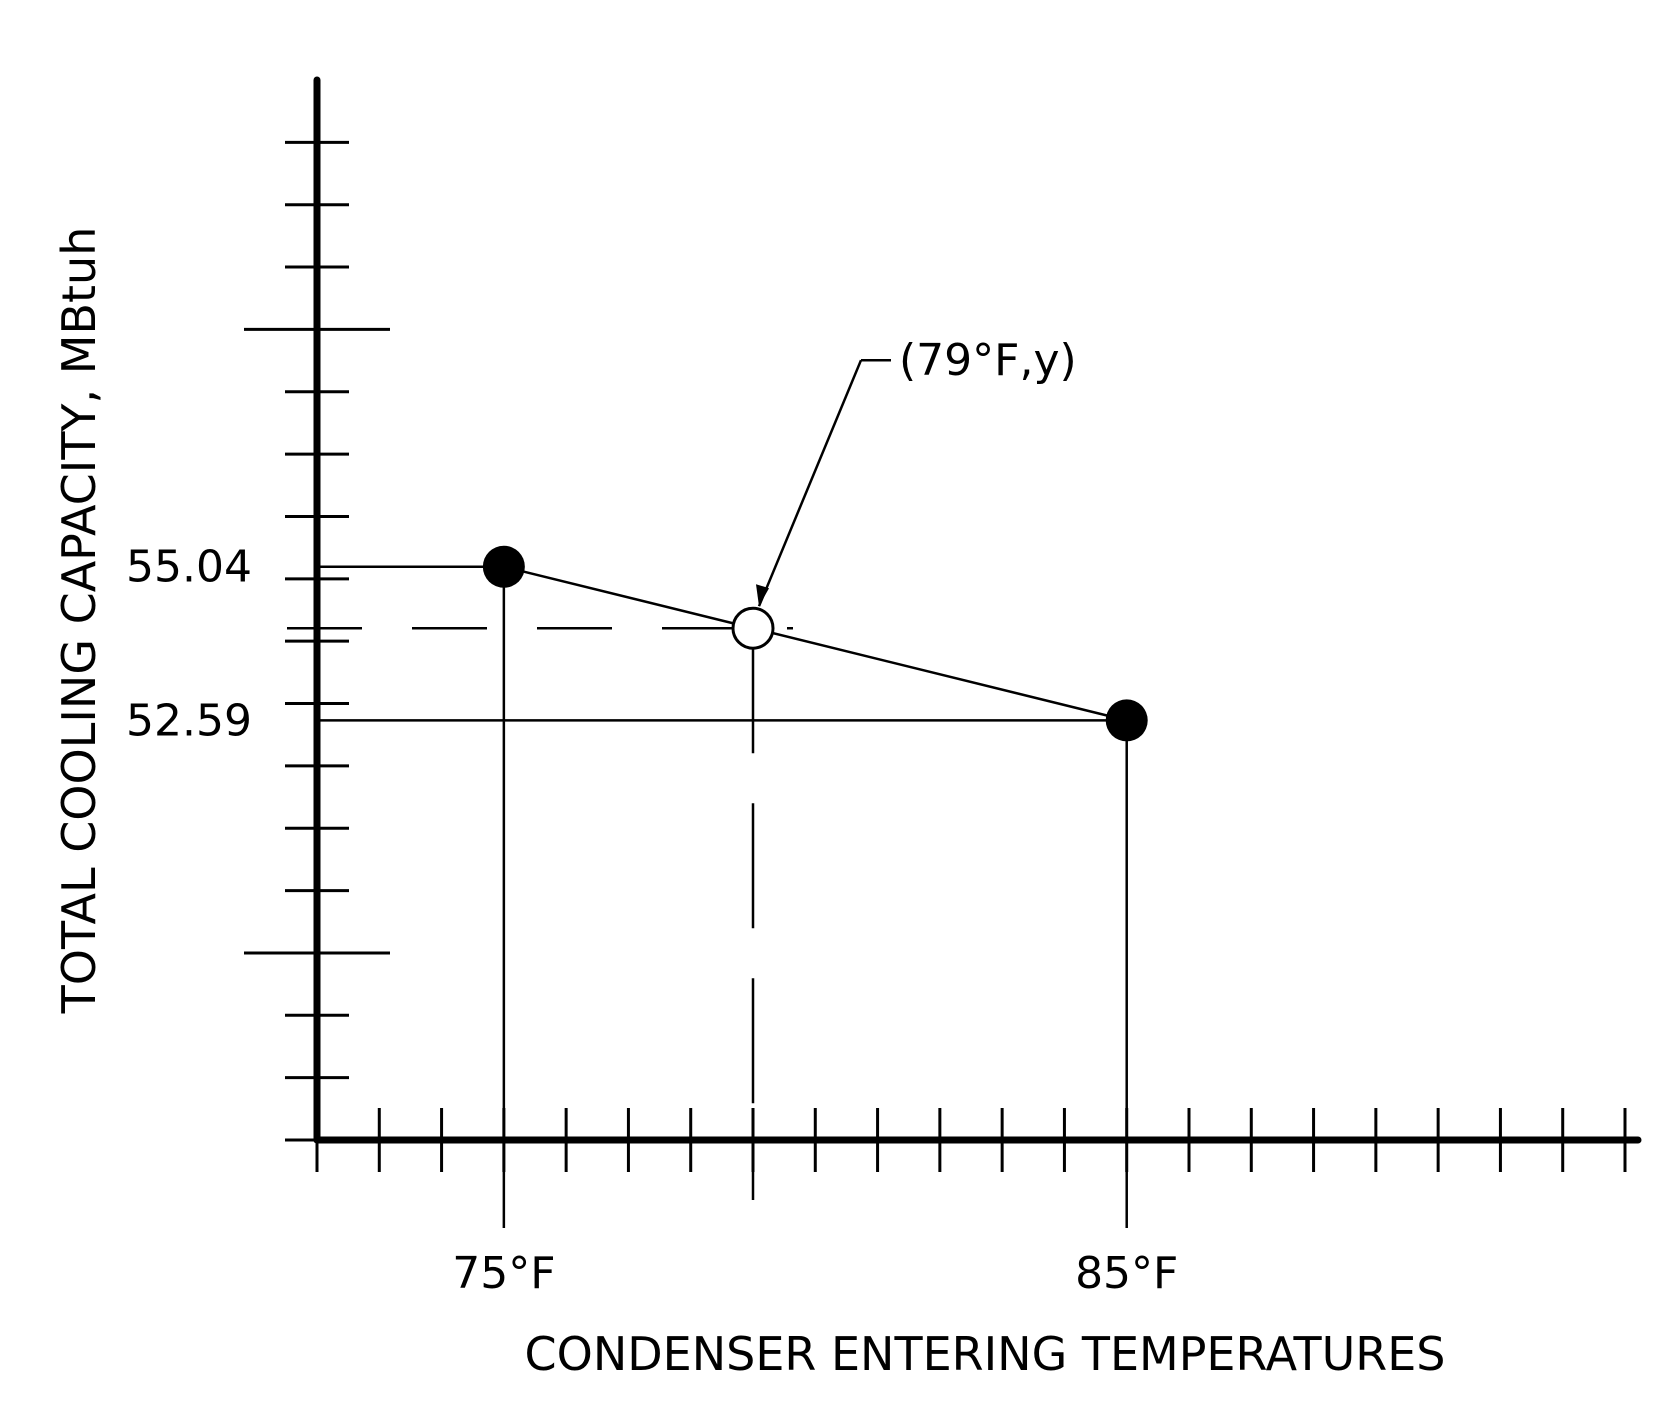 This screenshot has height=1405, width=1667. What do you see at coordinates (189, 720) in the screenshot?
I see `y-tick-label: 52.59` at bounding box center [189, 720].